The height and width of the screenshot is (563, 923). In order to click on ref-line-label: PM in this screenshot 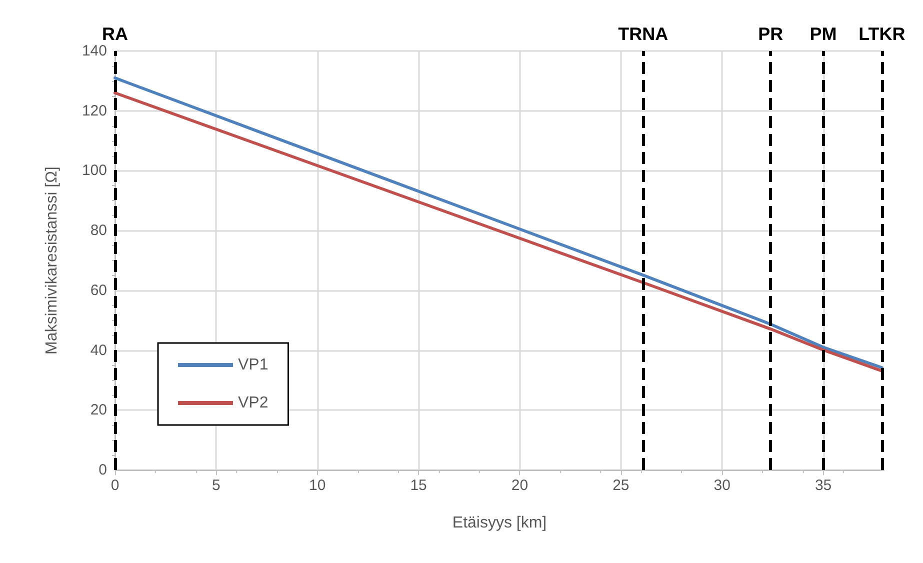, I will do `click(823, 34)`.